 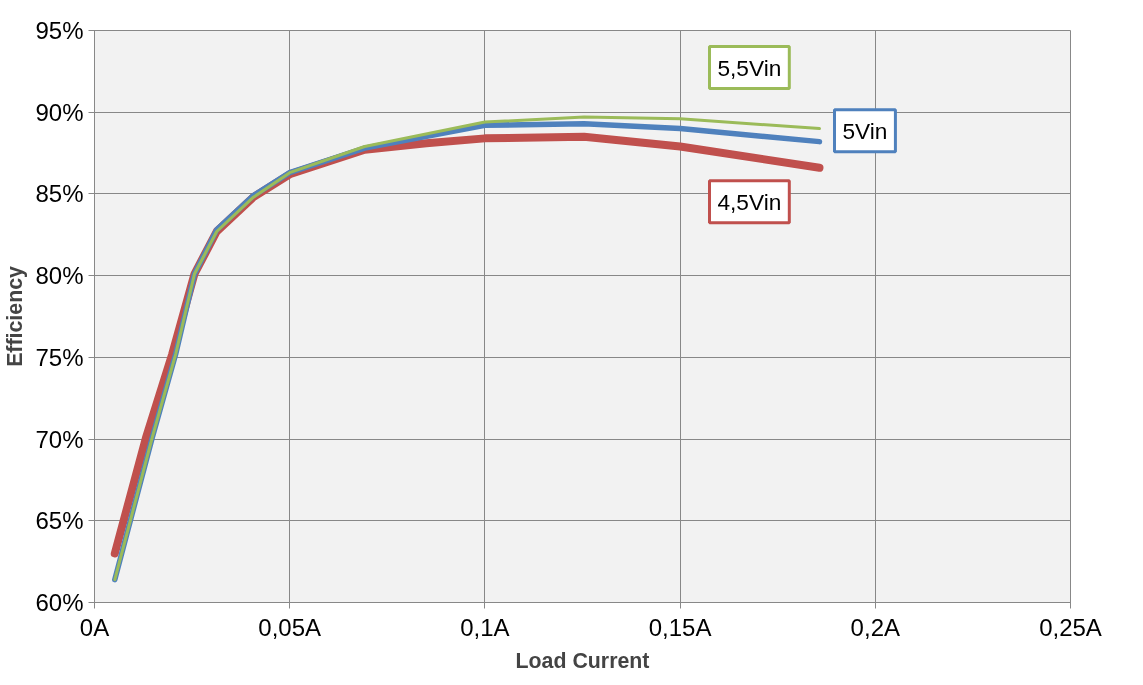 What do you see at coordinates (59, 602) in the screenshot?
I see `y-tick-label: 60%` at bounding box center [59, 602].